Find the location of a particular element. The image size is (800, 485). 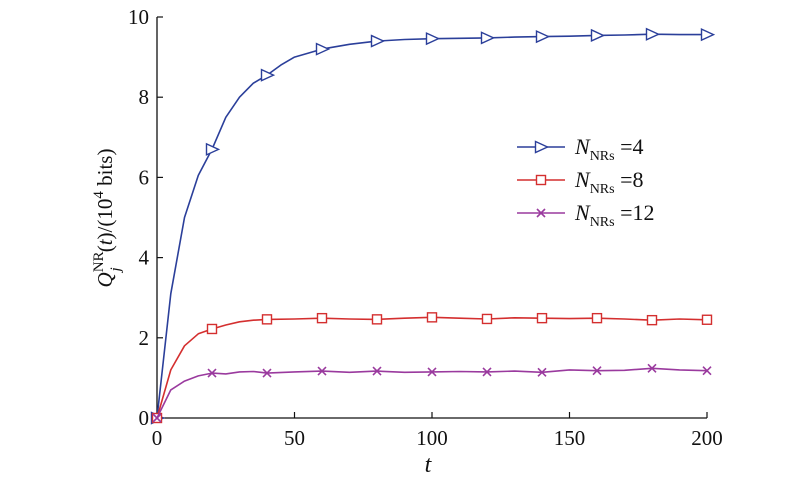

legend-entry: NNRs =4 is located at coordinates (580, 149).